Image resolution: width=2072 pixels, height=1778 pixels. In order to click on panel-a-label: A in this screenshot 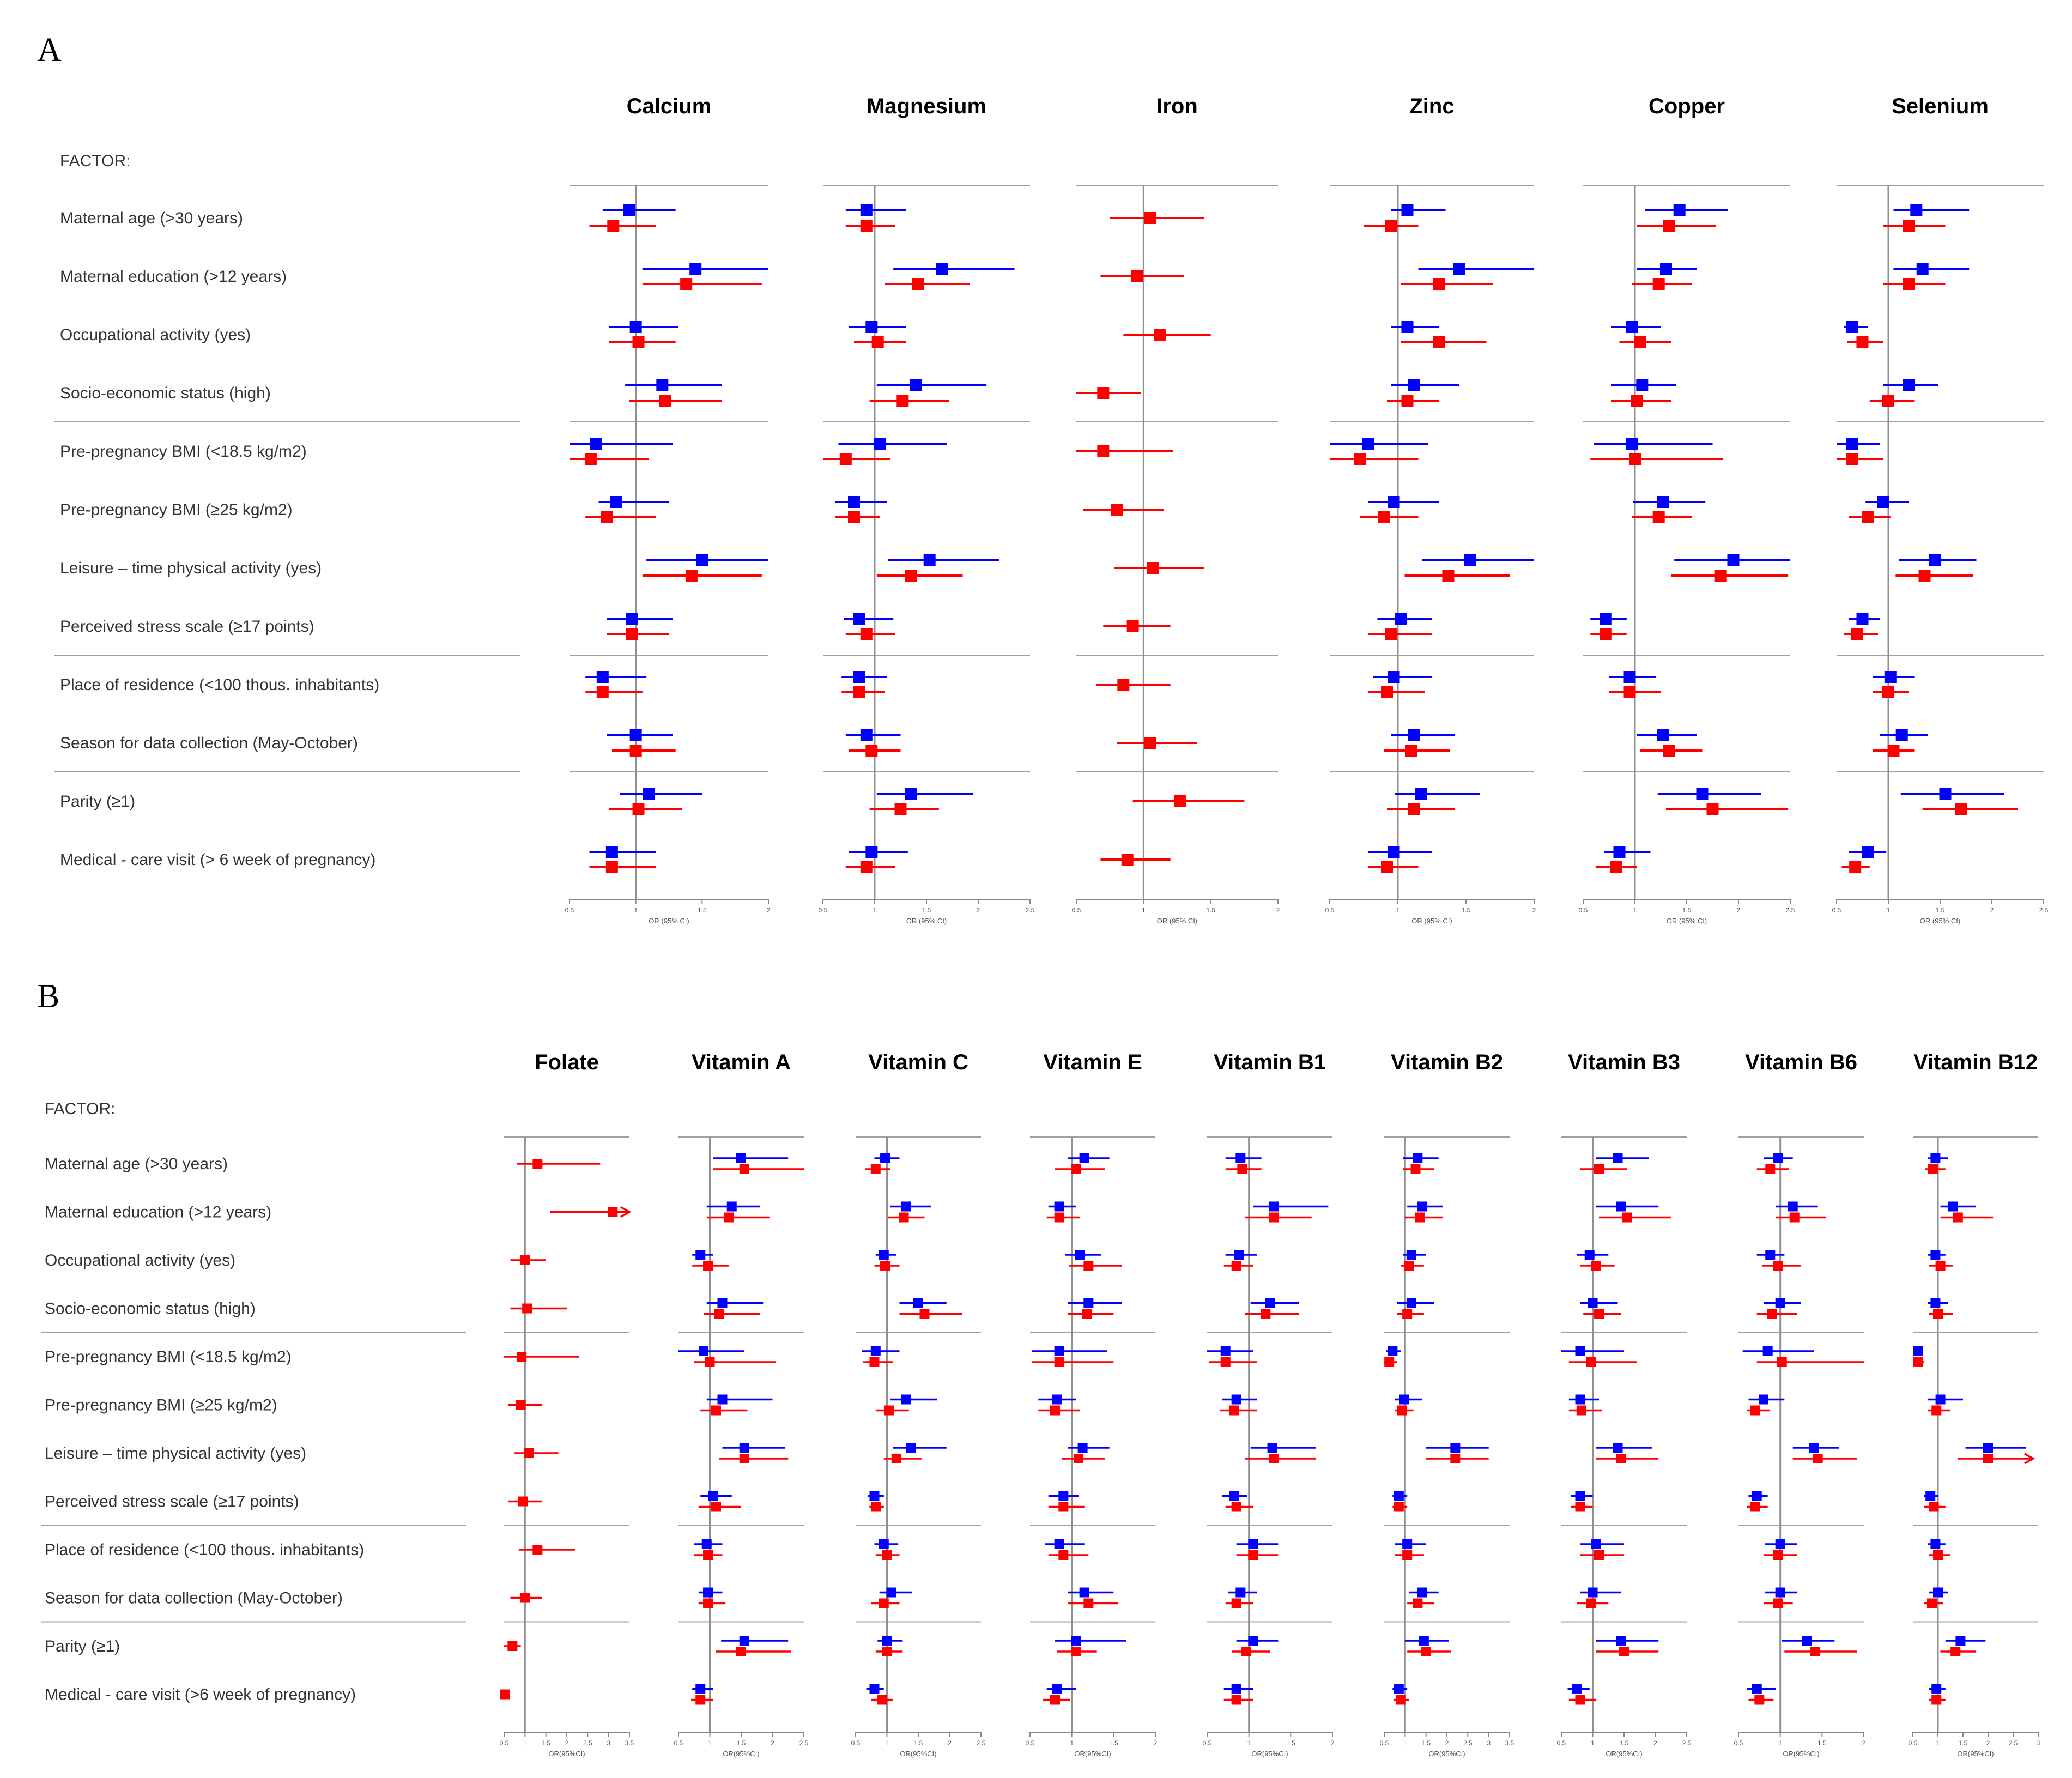, I will do `click(49, 51)`.